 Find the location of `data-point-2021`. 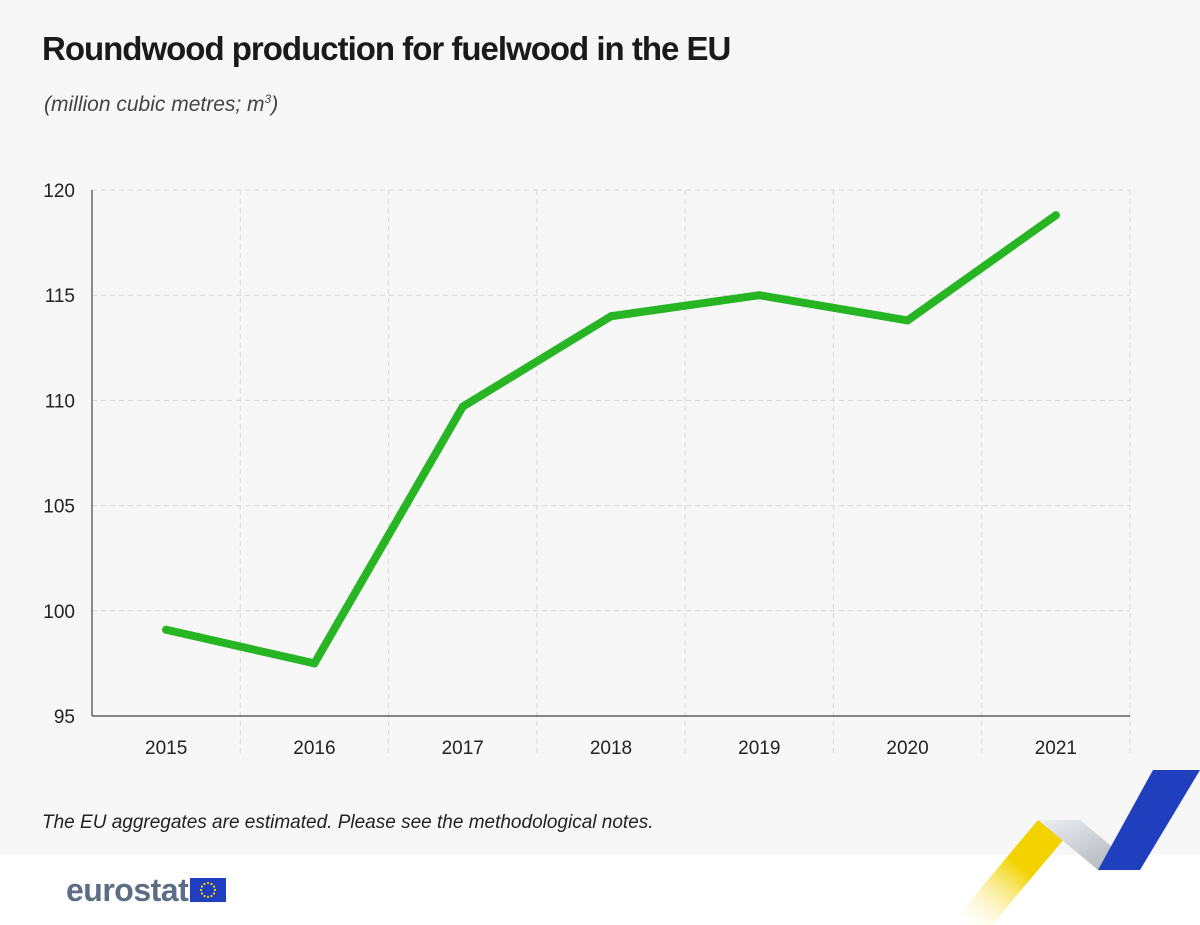

data-point-2021 is located at coordinates (1055, 215).